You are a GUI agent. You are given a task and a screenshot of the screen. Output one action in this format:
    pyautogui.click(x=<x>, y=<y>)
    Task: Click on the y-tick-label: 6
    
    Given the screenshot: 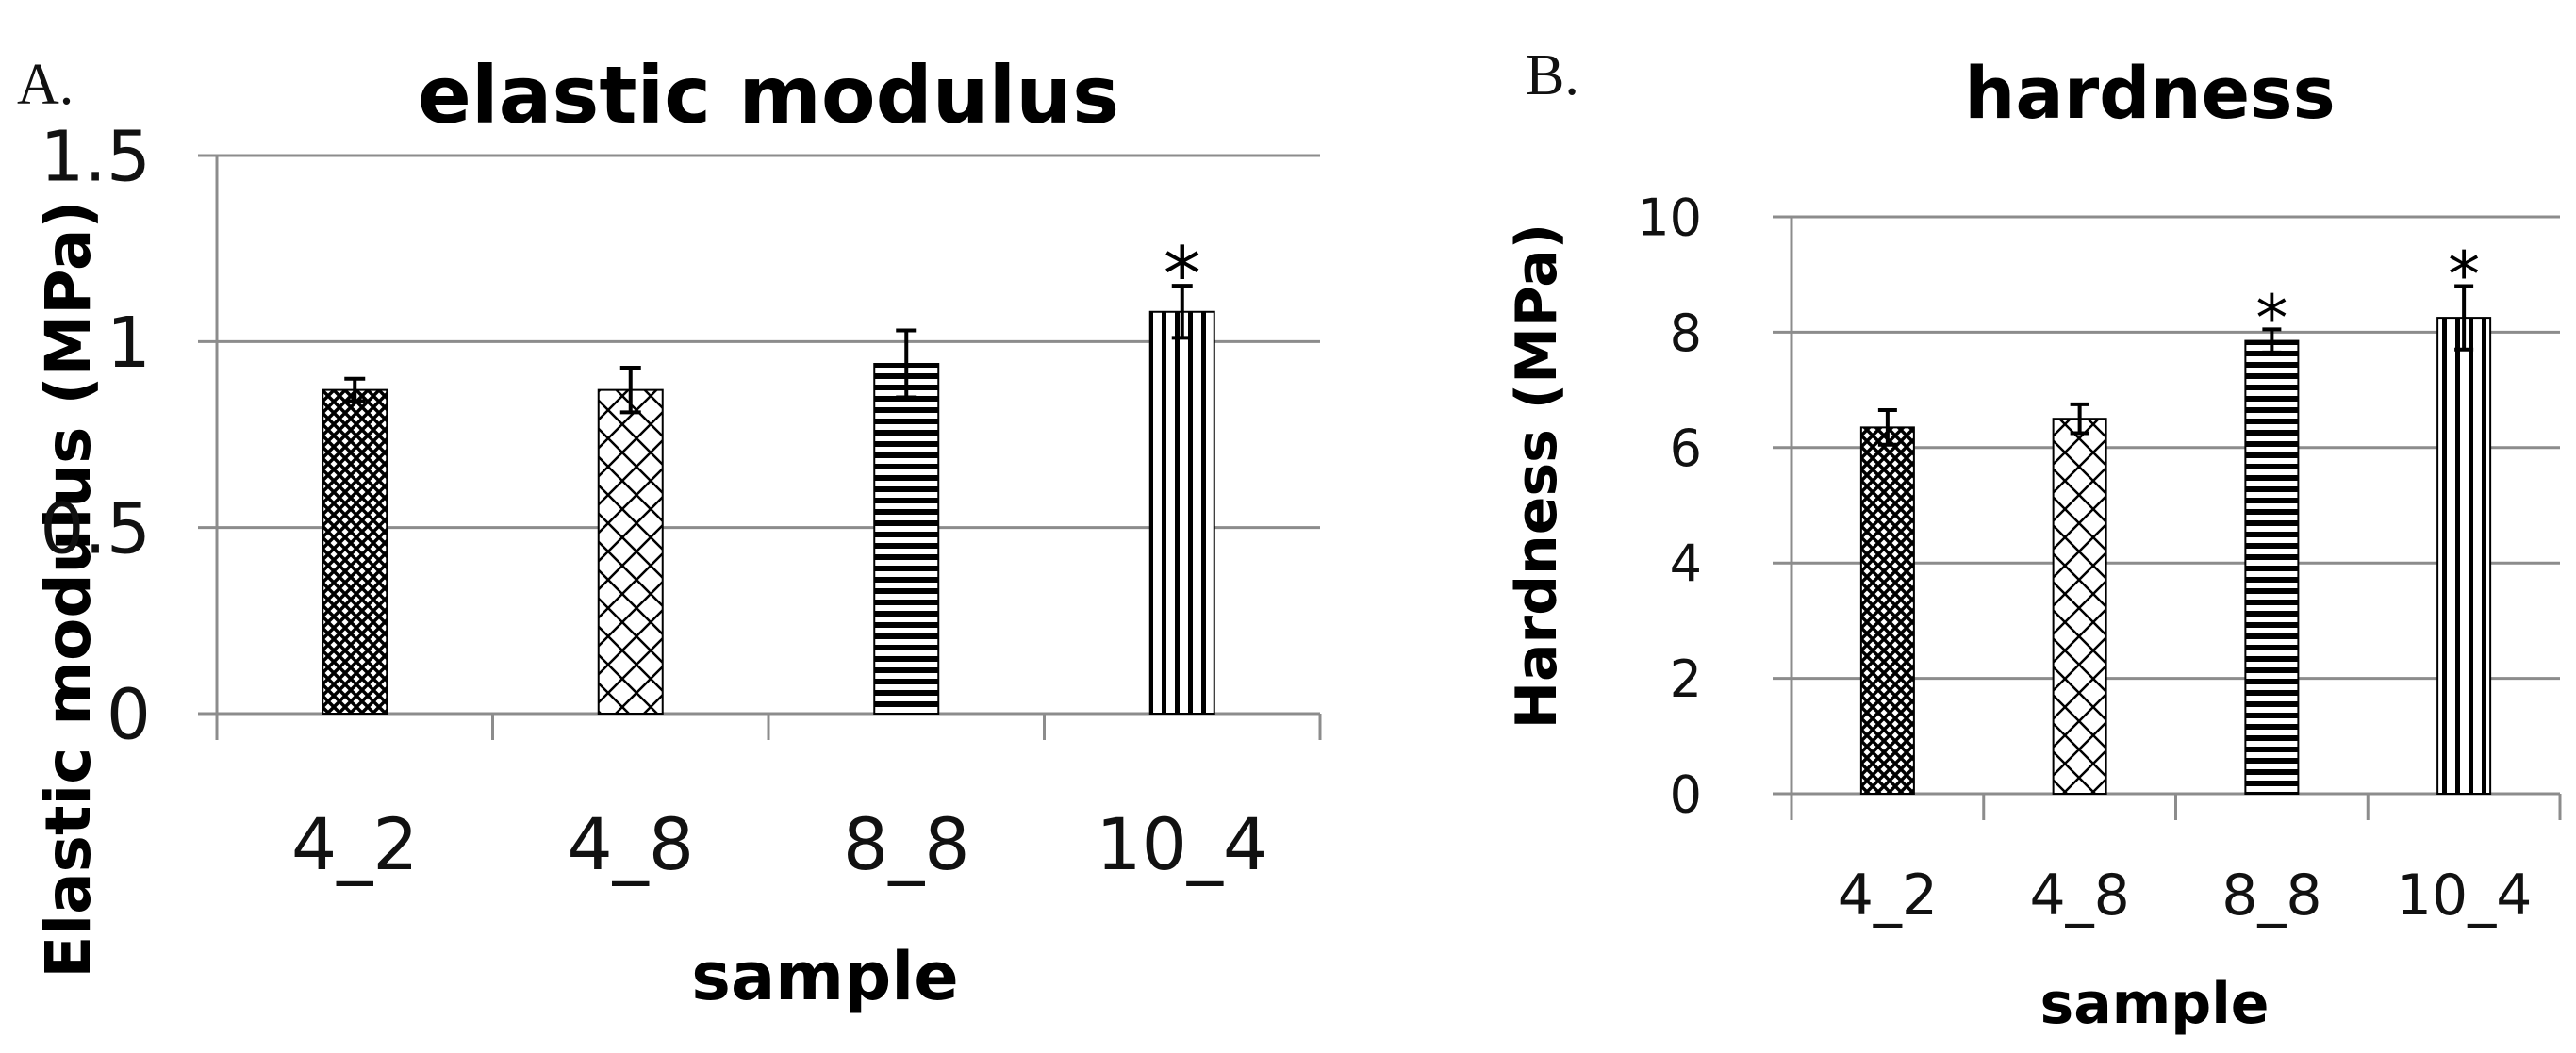 What is the action you would take?
    pyautogui.click(x=1686, y=448)
    